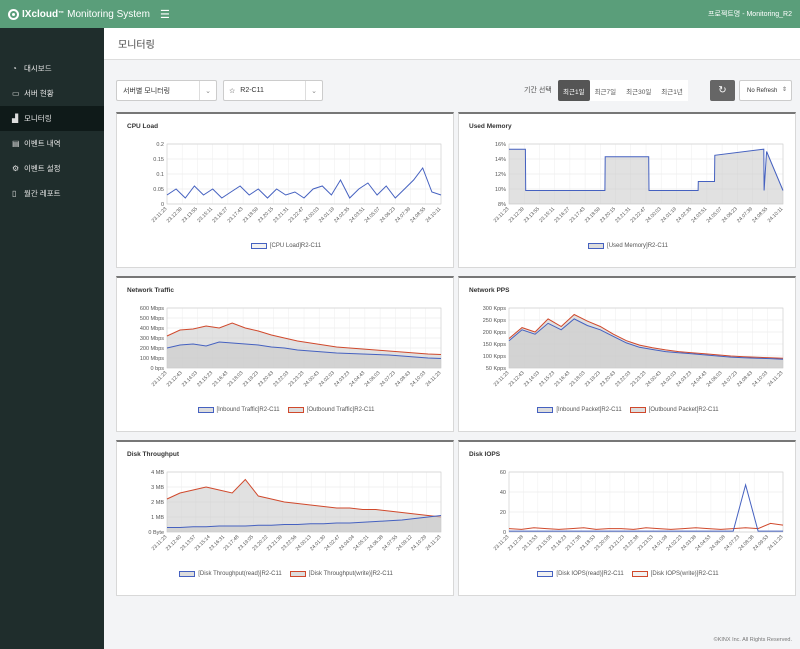 The height and width of the screenshot is (649, 800). I want to click on list-icon: ▤, so click(16, 143).